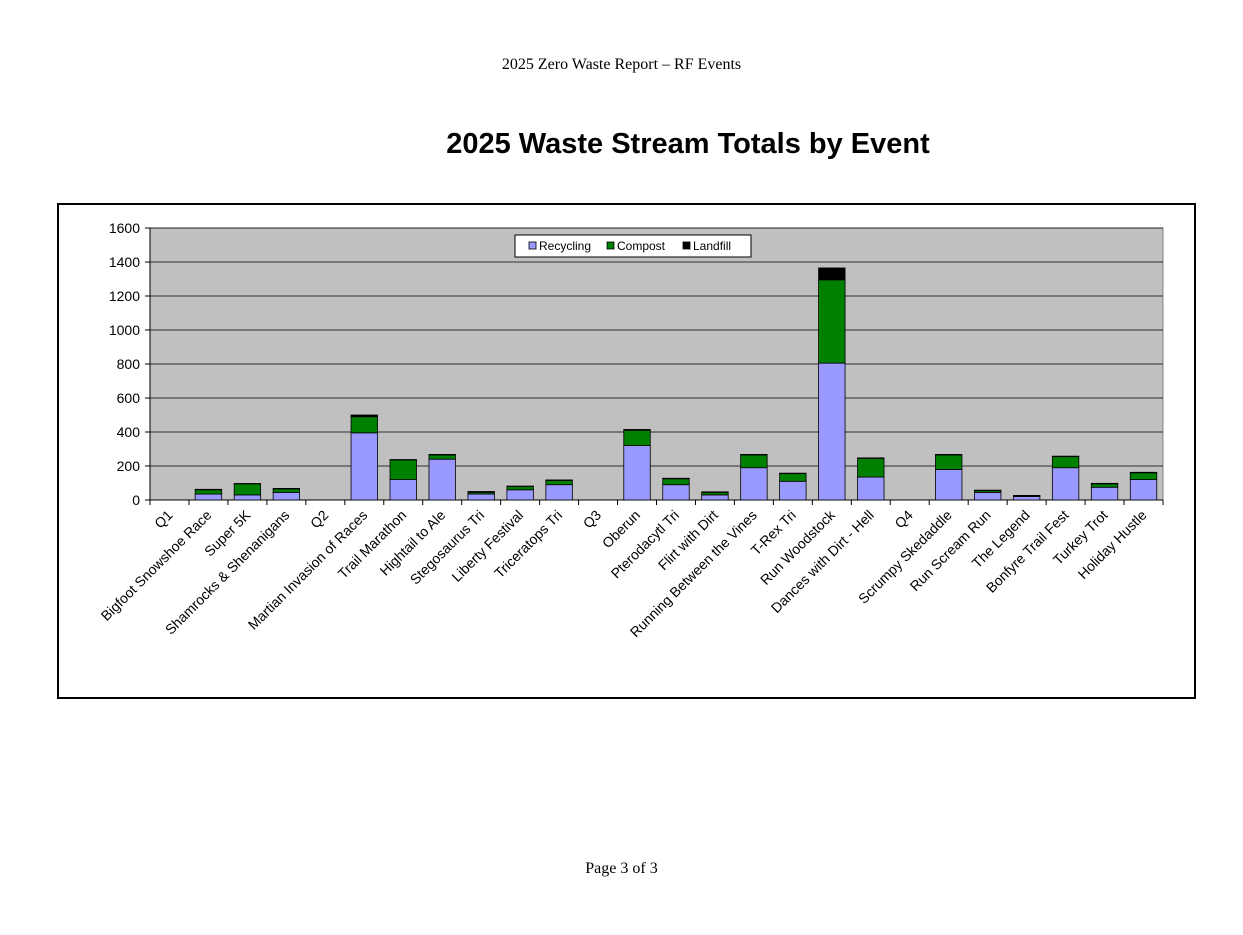  I want to click on y-tick-label: 1600, so click(124, 228).